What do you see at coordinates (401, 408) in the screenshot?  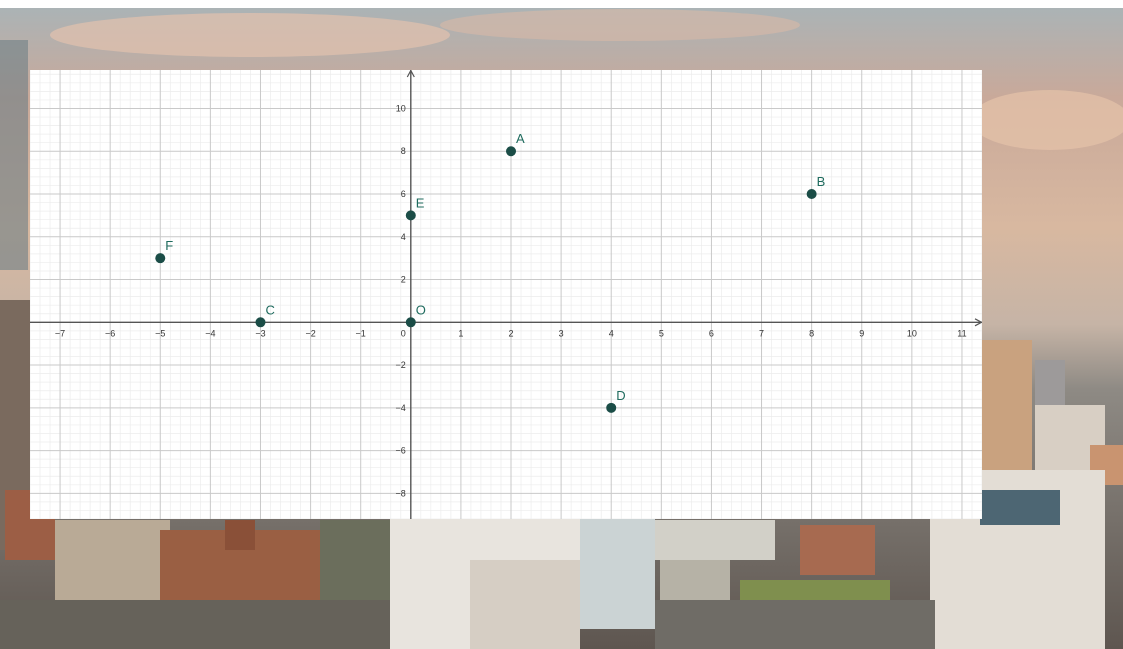 I see `y-tick-label: −4` at bounding box center [401, 408].